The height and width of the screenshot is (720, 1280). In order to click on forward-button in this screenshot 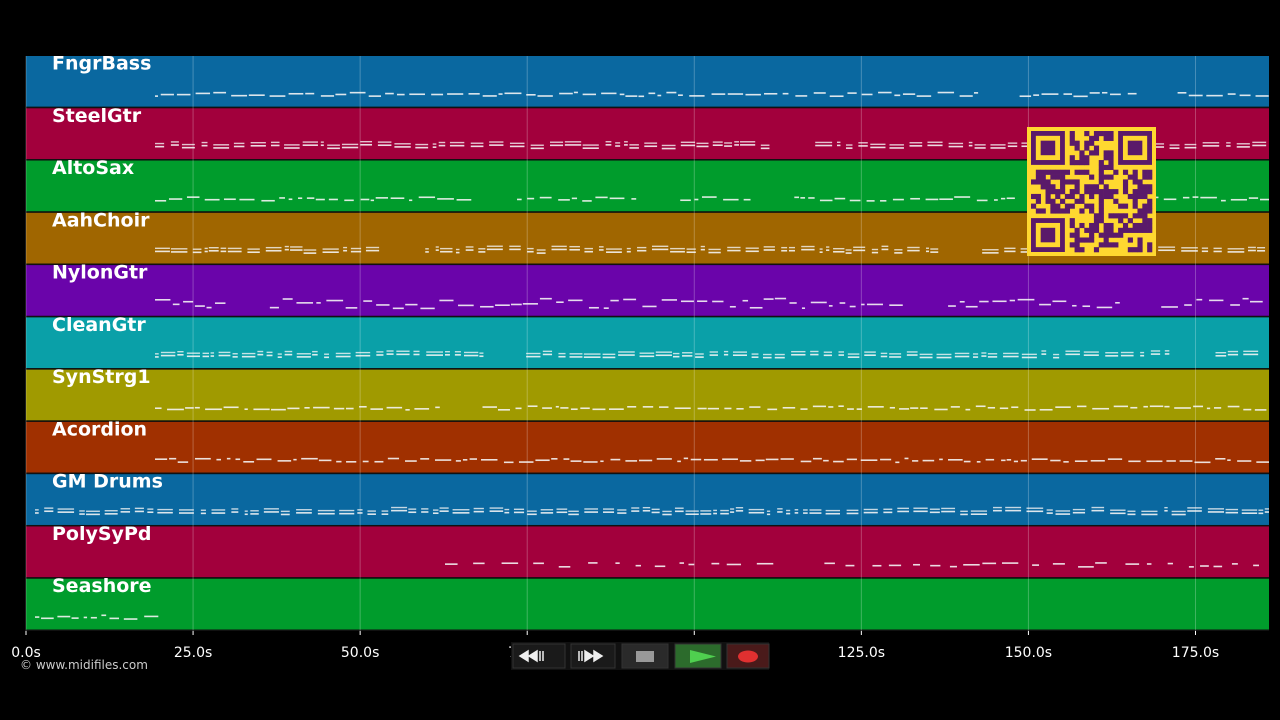, I will do `click(593, 656)`.